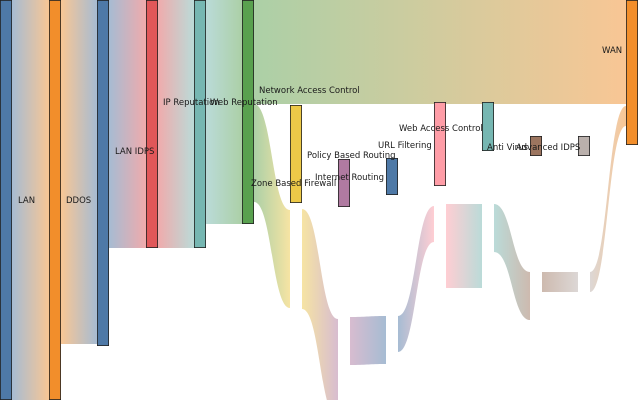 The image size is (640, 400). Describe the element at coordinates (536, 145) in the screenshot. I see `node-anti-virus` at that location.